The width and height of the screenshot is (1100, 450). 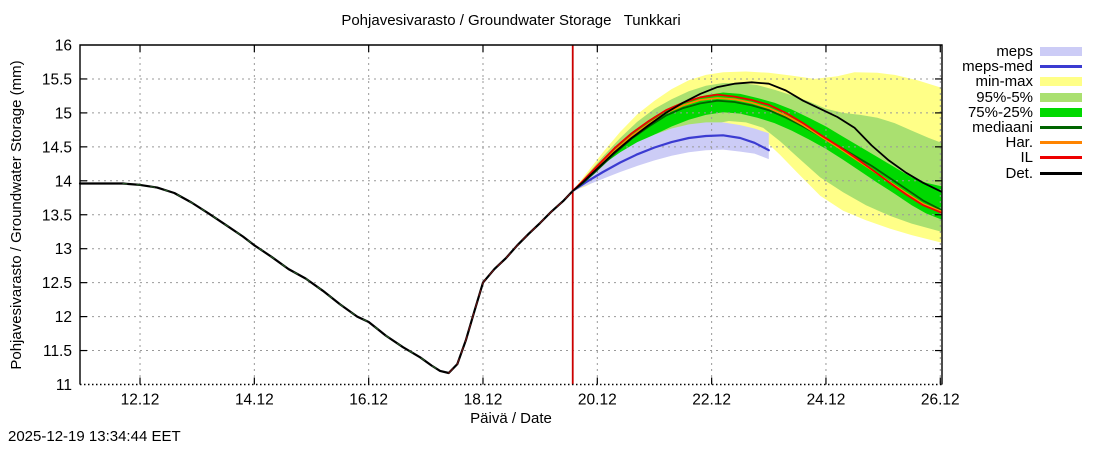 I want to click on legend-item-har-: Har., so click(x=1010, y=142).